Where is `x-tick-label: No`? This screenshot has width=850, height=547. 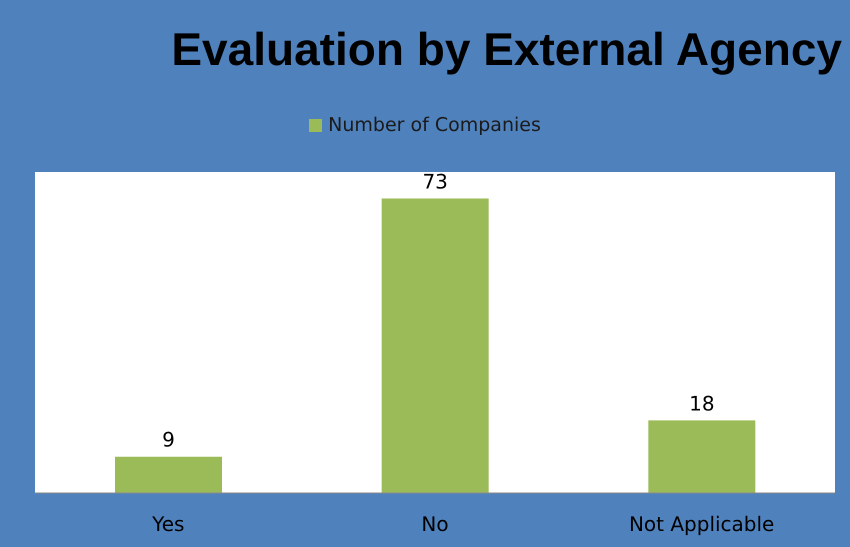 x-tick-label: No is located at coordinates (435, 524).